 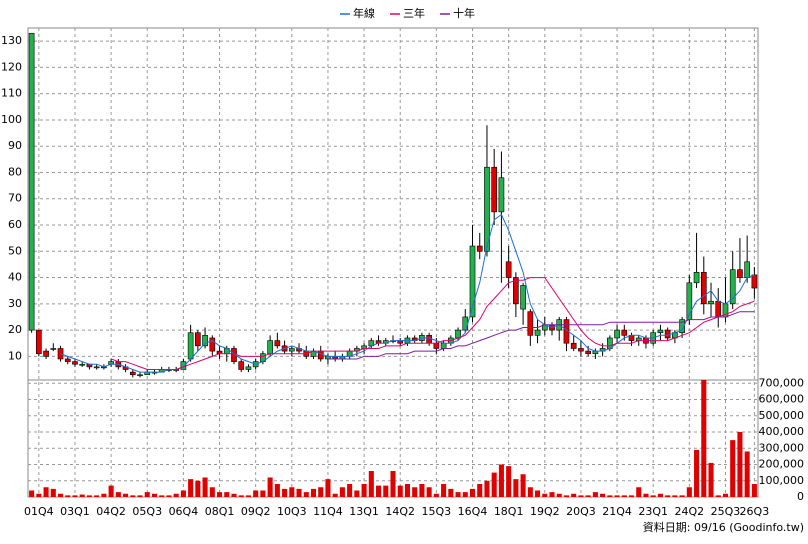 What do you see at coordinates (437, 511) in the screenshot?
I see `x-tick-label: 15Q3` at bounding box center [437, 511].